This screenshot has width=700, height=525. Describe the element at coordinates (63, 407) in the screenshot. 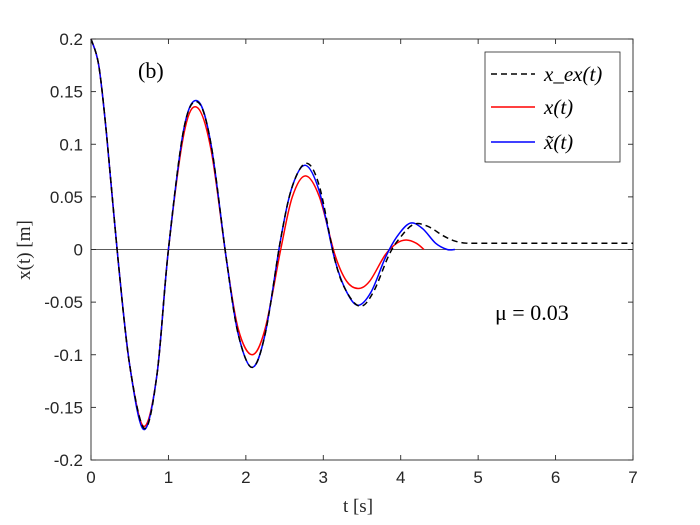

I see `y-tick-label: -0.15` at that location.